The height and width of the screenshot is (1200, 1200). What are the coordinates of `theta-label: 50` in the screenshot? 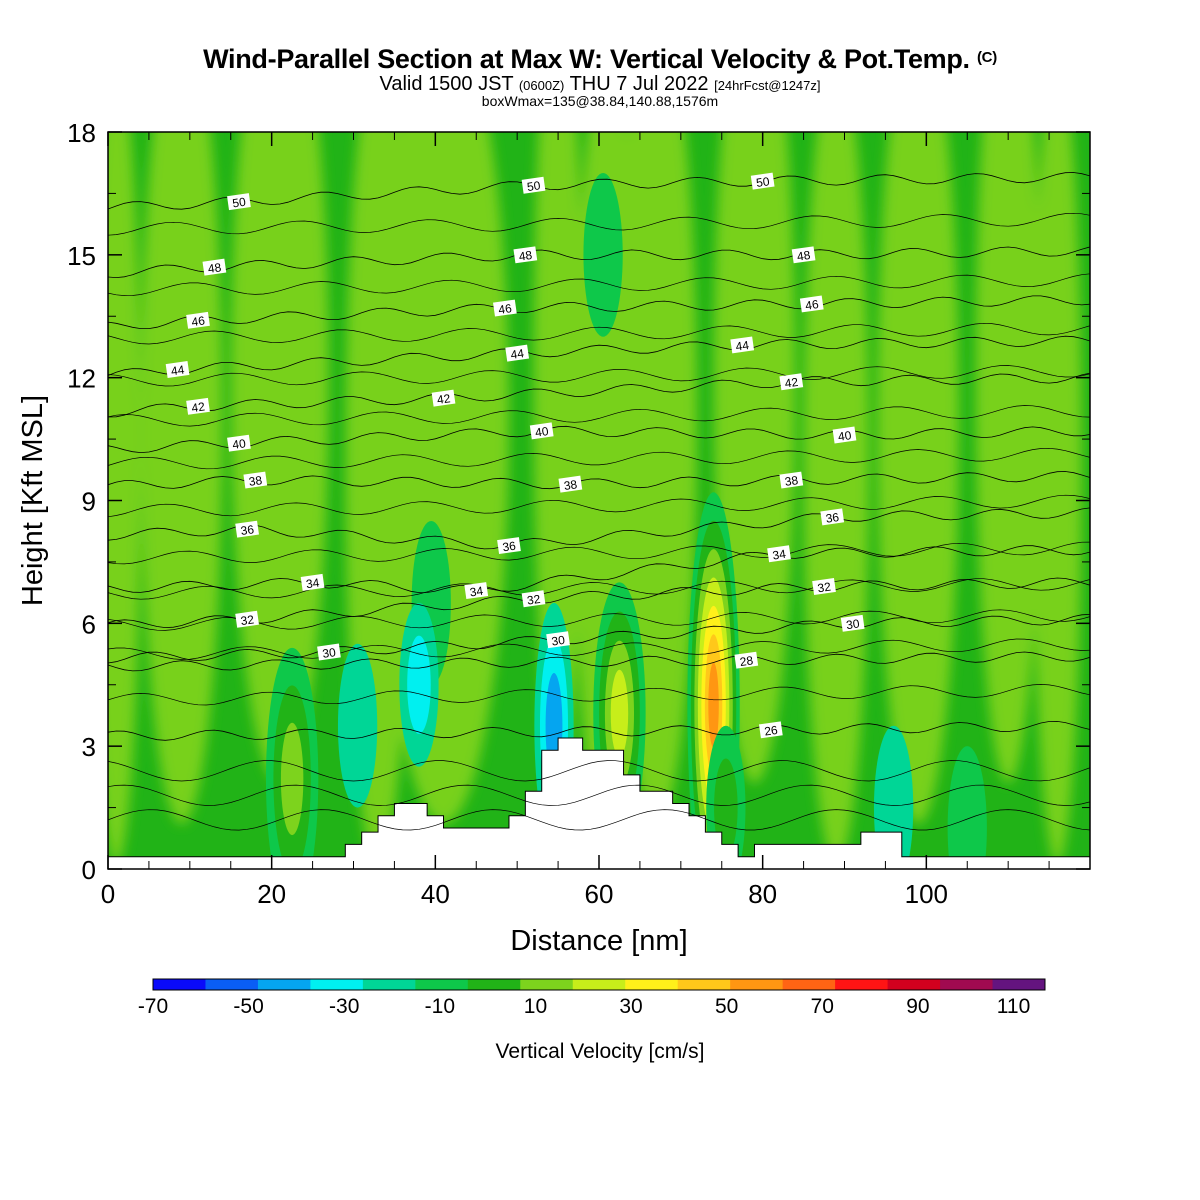 It's located at (533, 185).